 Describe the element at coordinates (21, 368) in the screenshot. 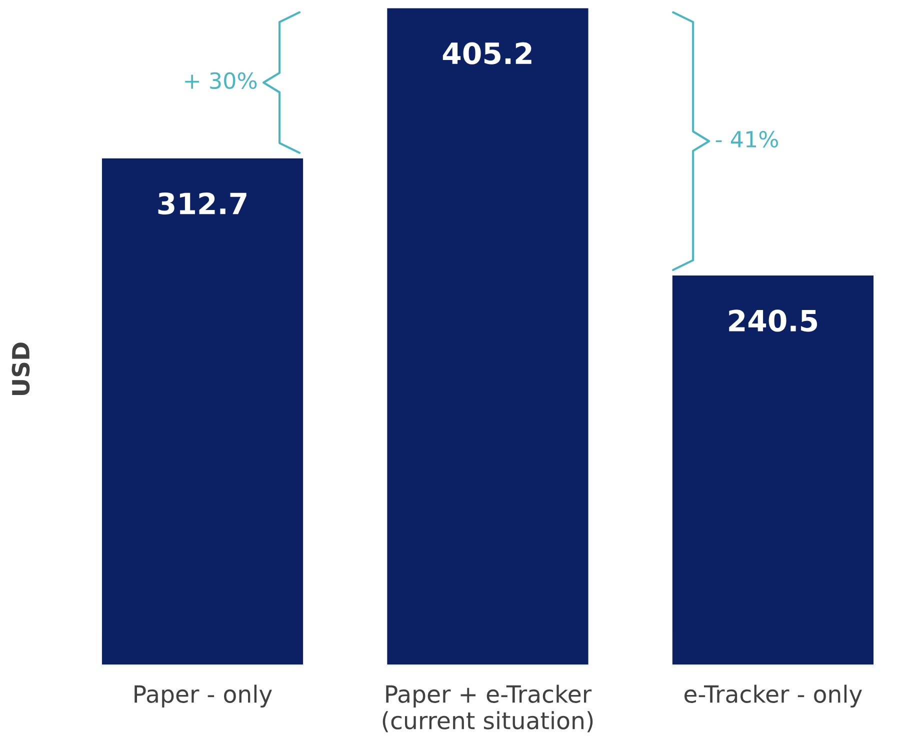

I see `y-axis-title: USD` at that location.